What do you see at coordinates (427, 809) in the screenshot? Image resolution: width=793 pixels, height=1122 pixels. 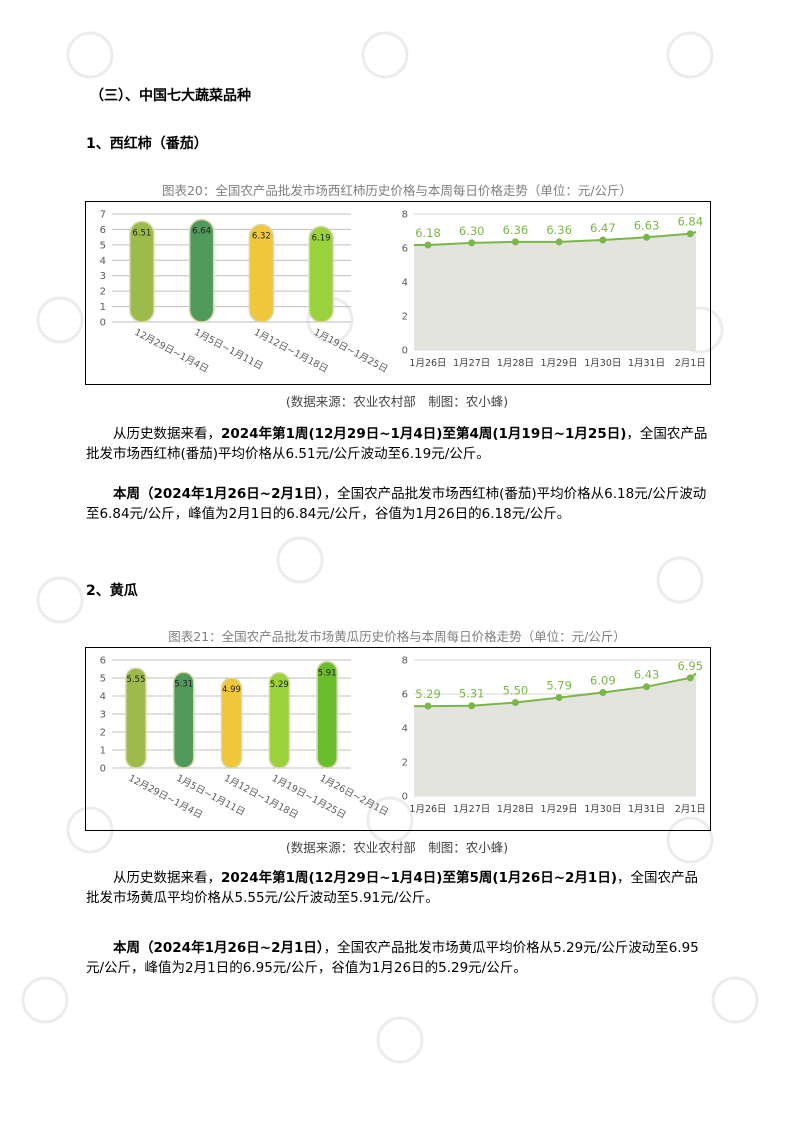 I see `x-tick-label: 1月26日` at bounding box center [427, 809].